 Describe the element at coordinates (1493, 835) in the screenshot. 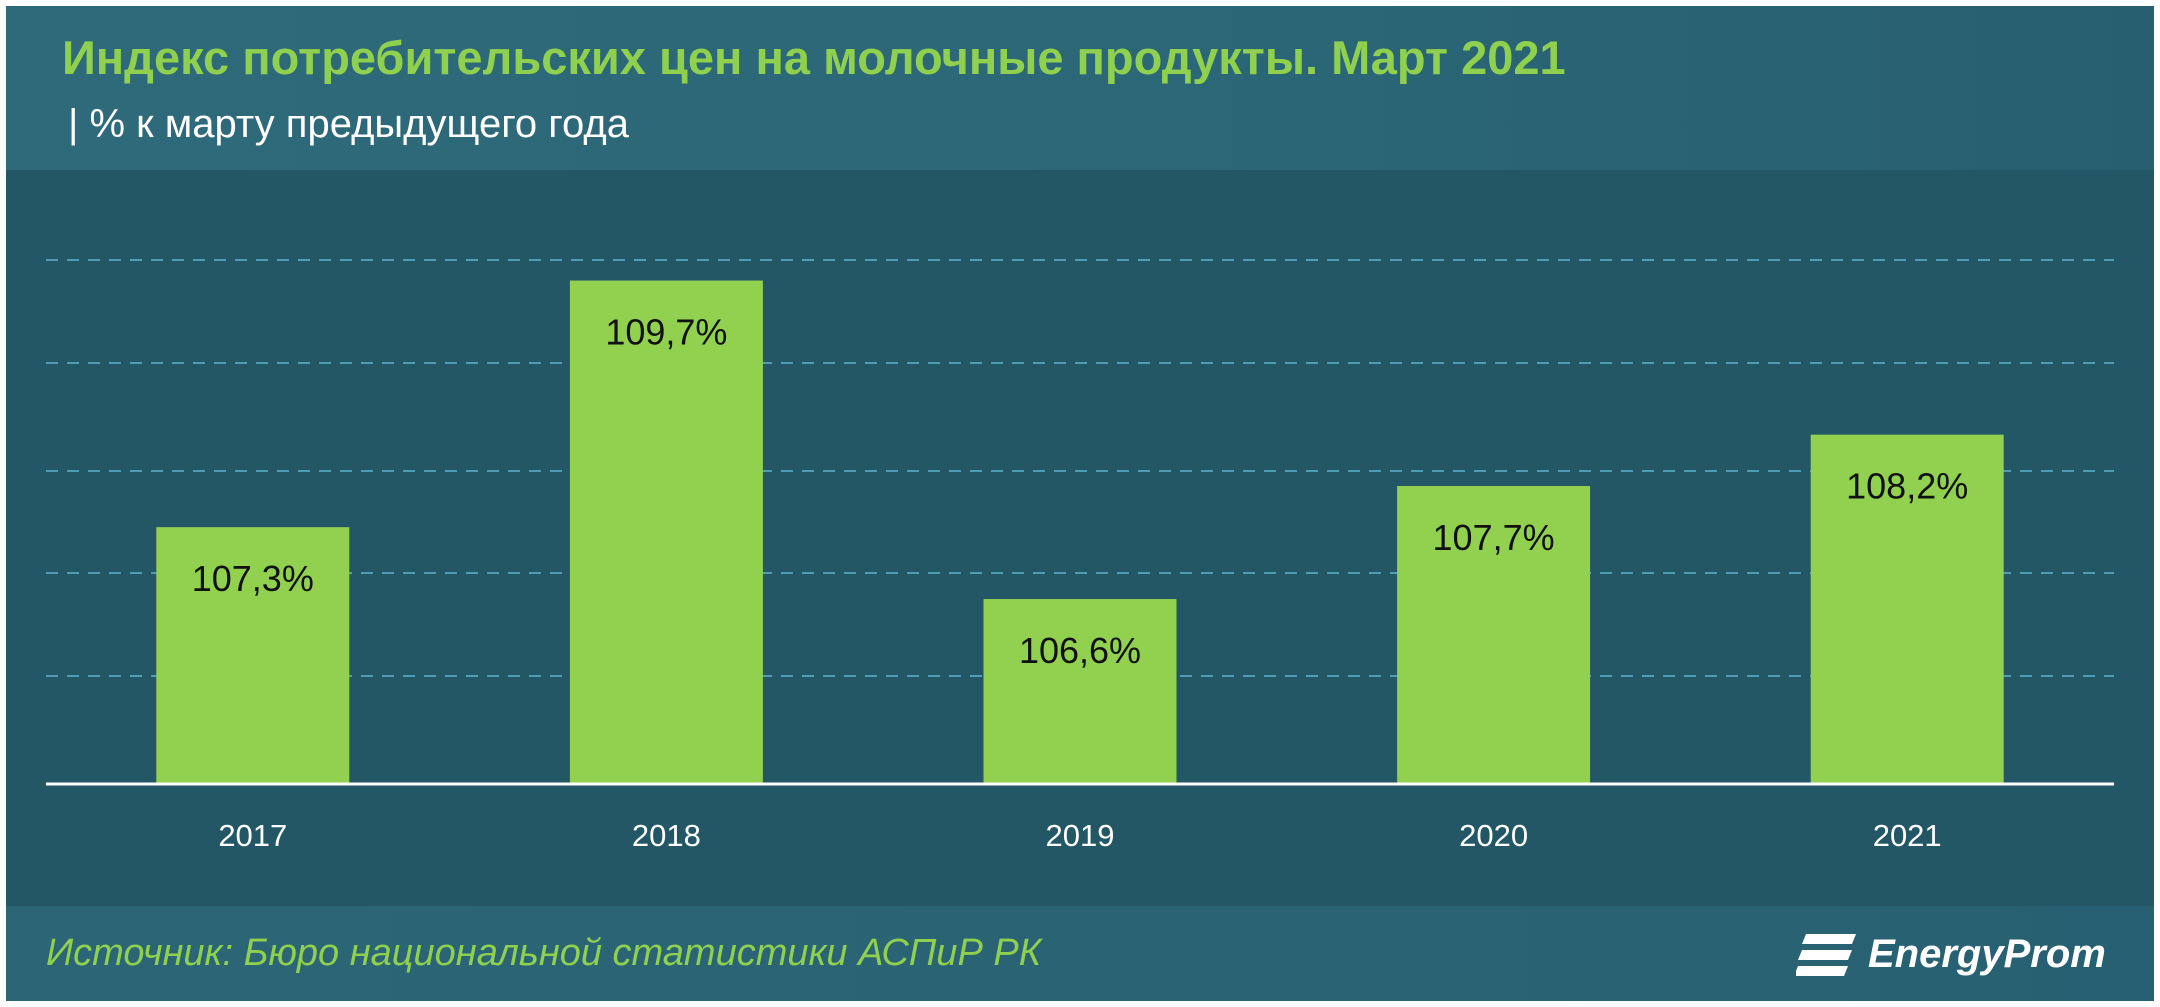

I see `x-tick-label-2020: 2020` at that location.